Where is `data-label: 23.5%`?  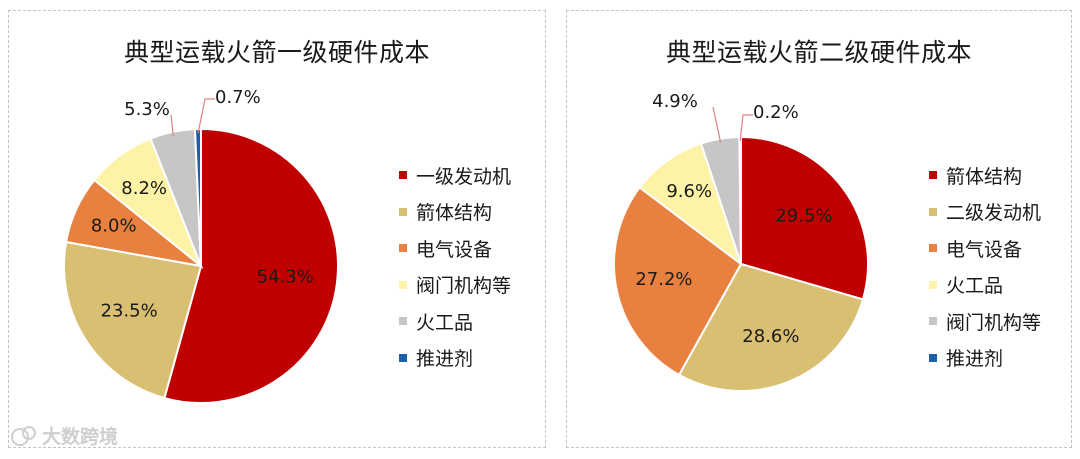
data-label: 23.5% is located at coordinates (129, 310).